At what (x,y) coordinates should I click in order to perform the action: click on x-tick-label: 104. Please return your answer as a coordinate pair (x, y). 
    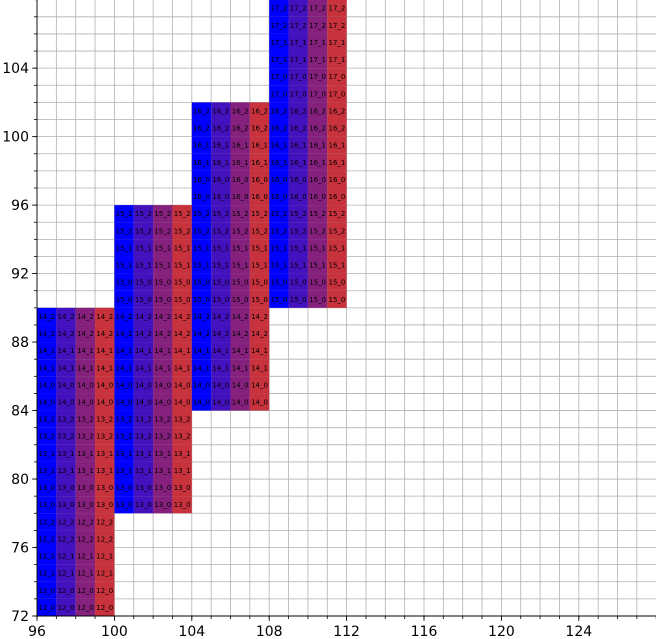
    Looking at the image, I should click on (191, 631).